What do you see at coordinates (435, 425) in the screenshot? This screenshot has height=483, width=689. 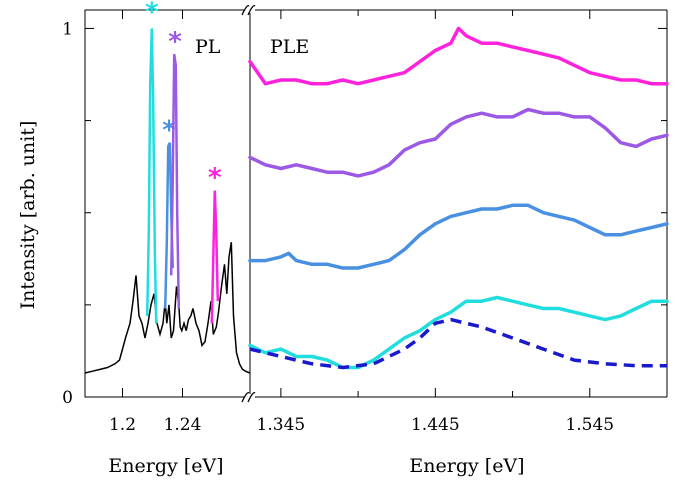 I see `ple-x-tick-label: 1.445` at bounding box center [435, 425].